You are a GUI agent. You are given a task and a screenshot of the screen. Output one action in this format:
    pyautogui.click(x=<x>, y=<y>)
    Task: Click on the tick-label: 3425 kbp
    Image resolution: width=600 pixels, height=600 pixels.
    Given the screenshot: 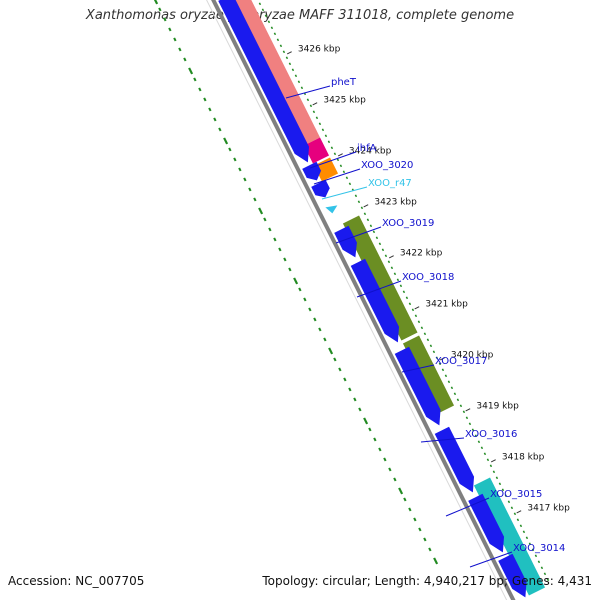 What is the action you would take?
    pyautogui.click(x=344, y=101)
    